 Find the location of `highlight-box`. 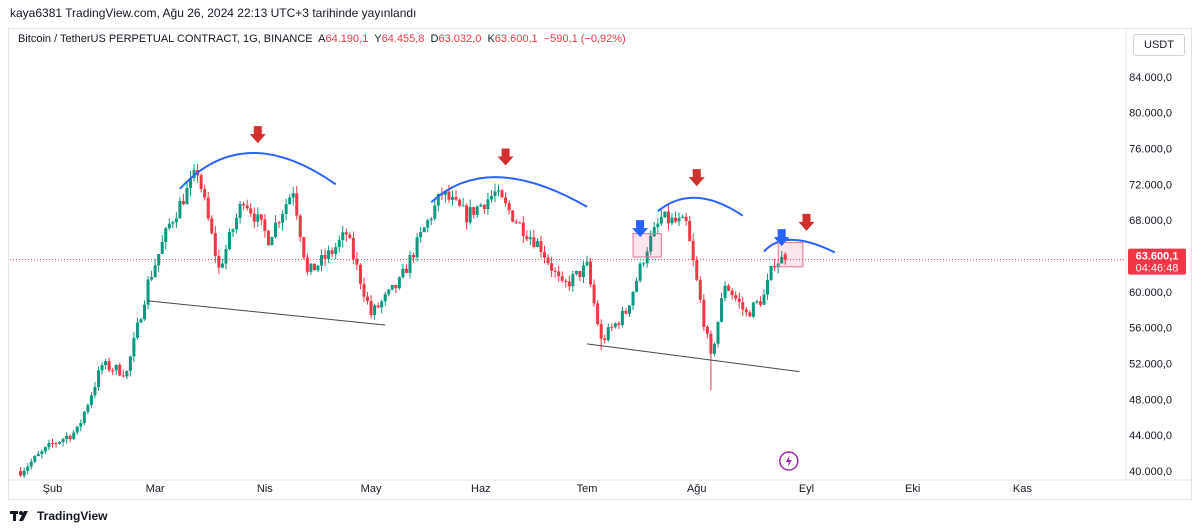

highlight-box is located at coordinates (647, 245).